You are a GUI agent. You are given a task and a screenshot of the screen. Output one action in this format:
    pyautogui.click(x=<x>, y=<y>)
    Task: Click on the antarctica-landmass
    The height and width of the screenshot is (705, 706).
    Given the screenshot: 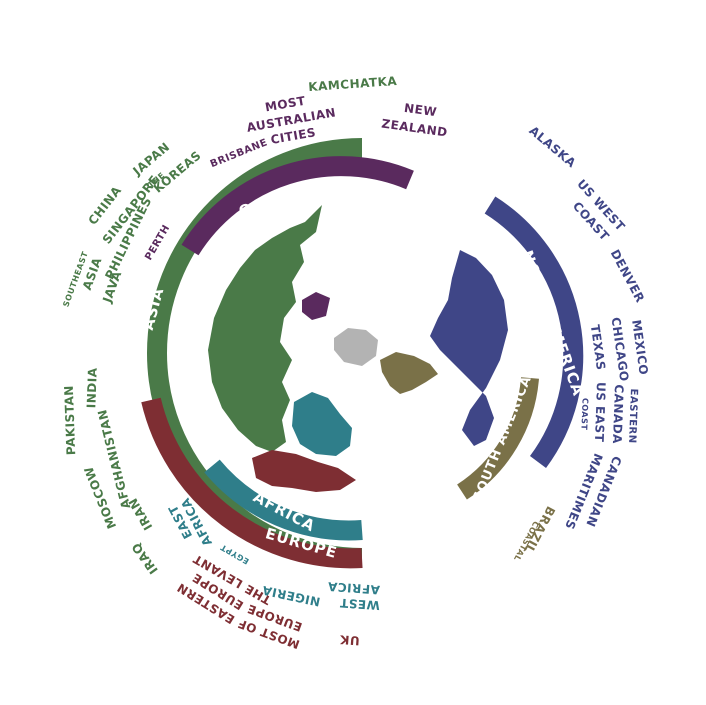 What is the action you would take?
    pyautogui.click(x=356, y=347)
    